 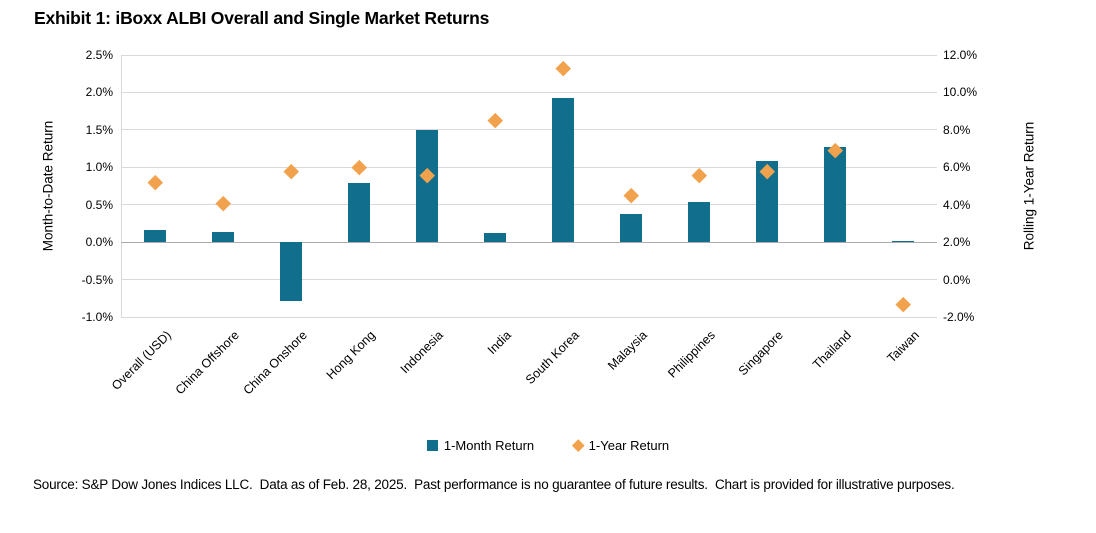 What do you see at coordinates (141, 360) in the screenshot?
I see `category-label-overall-usd: Overall (USD)` at bounding box center [141, 360].